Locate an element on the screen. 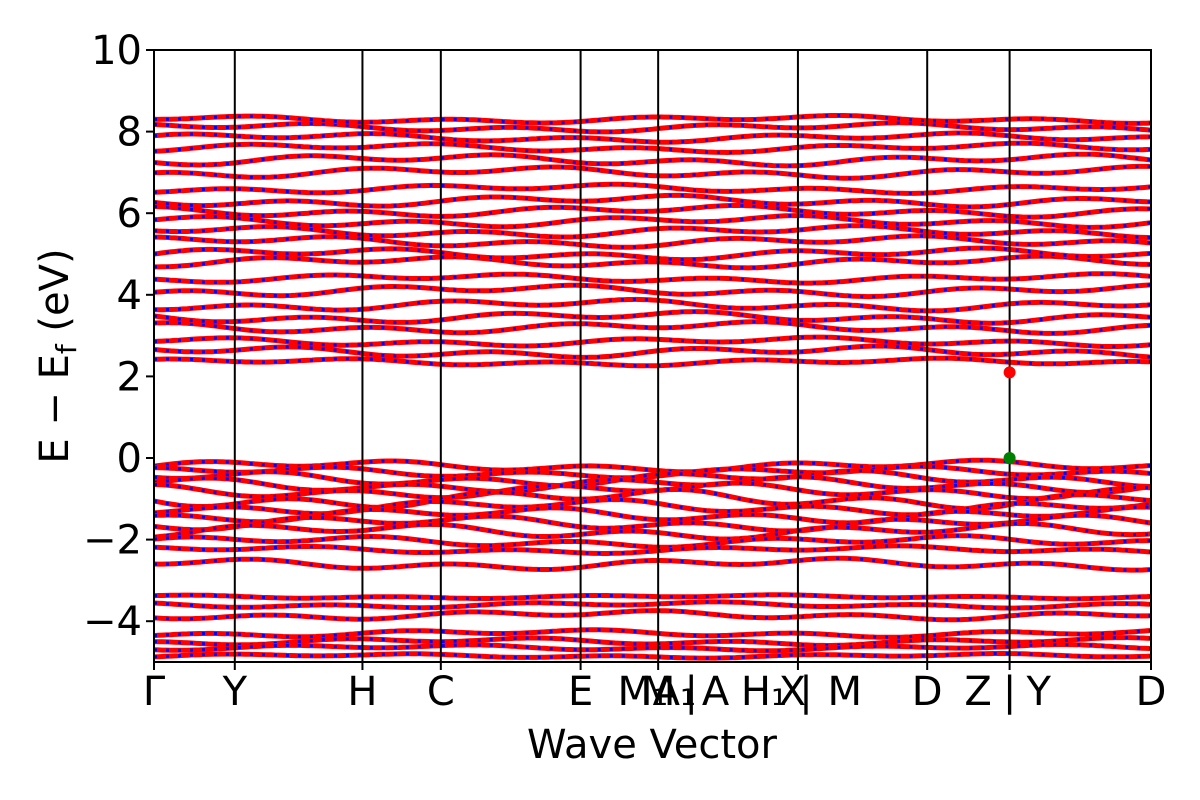 The image size is (1200, 800). x-tick-label: M₁ is located at coordinates (643, 692).